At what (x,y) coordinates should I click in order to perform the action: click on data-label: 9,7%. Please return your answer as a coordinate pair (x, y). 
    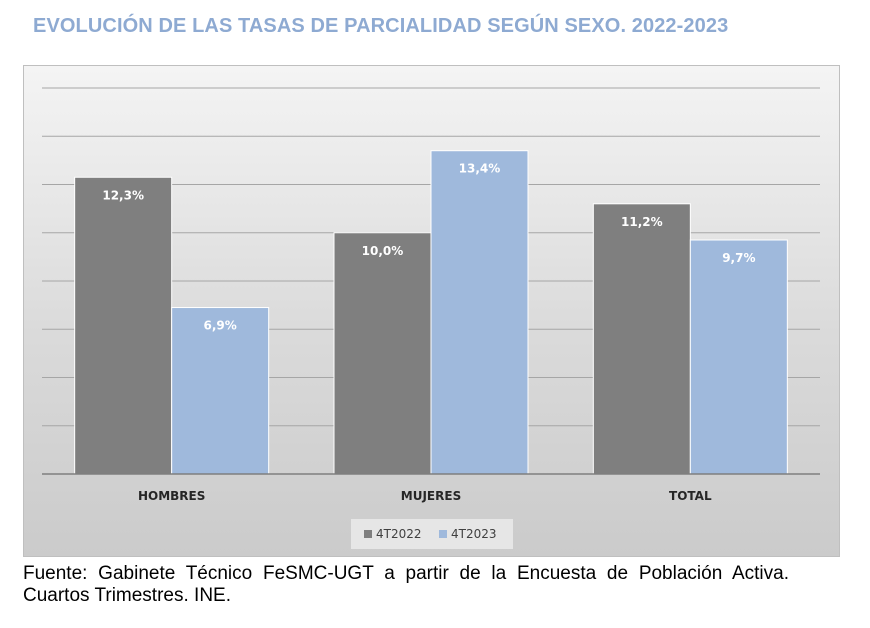
    Looking at the image, I should click on (738, 258).